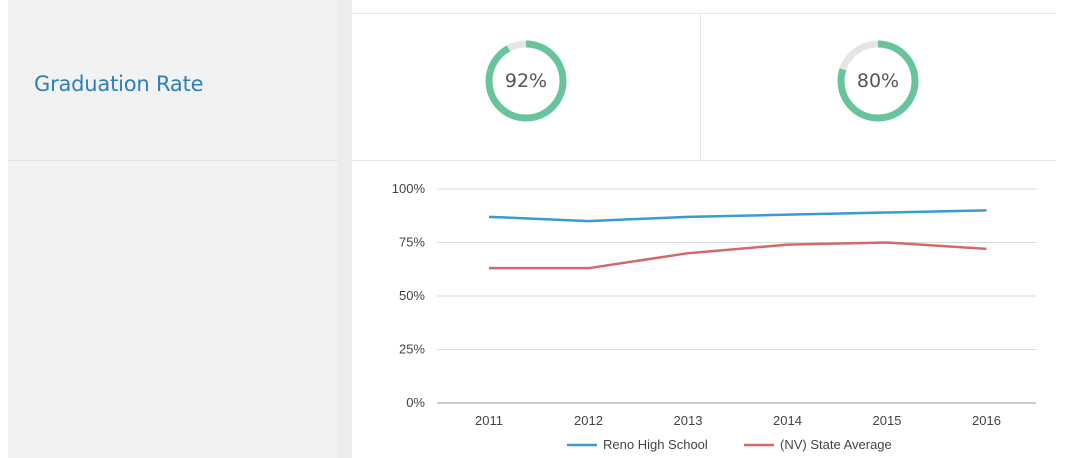 Image resolution: width=1072 pixels, height=458 pixels. Describe the element at coordinates (415, 402) in the screenshot. I see `y-tick-label: 0%` at that location.